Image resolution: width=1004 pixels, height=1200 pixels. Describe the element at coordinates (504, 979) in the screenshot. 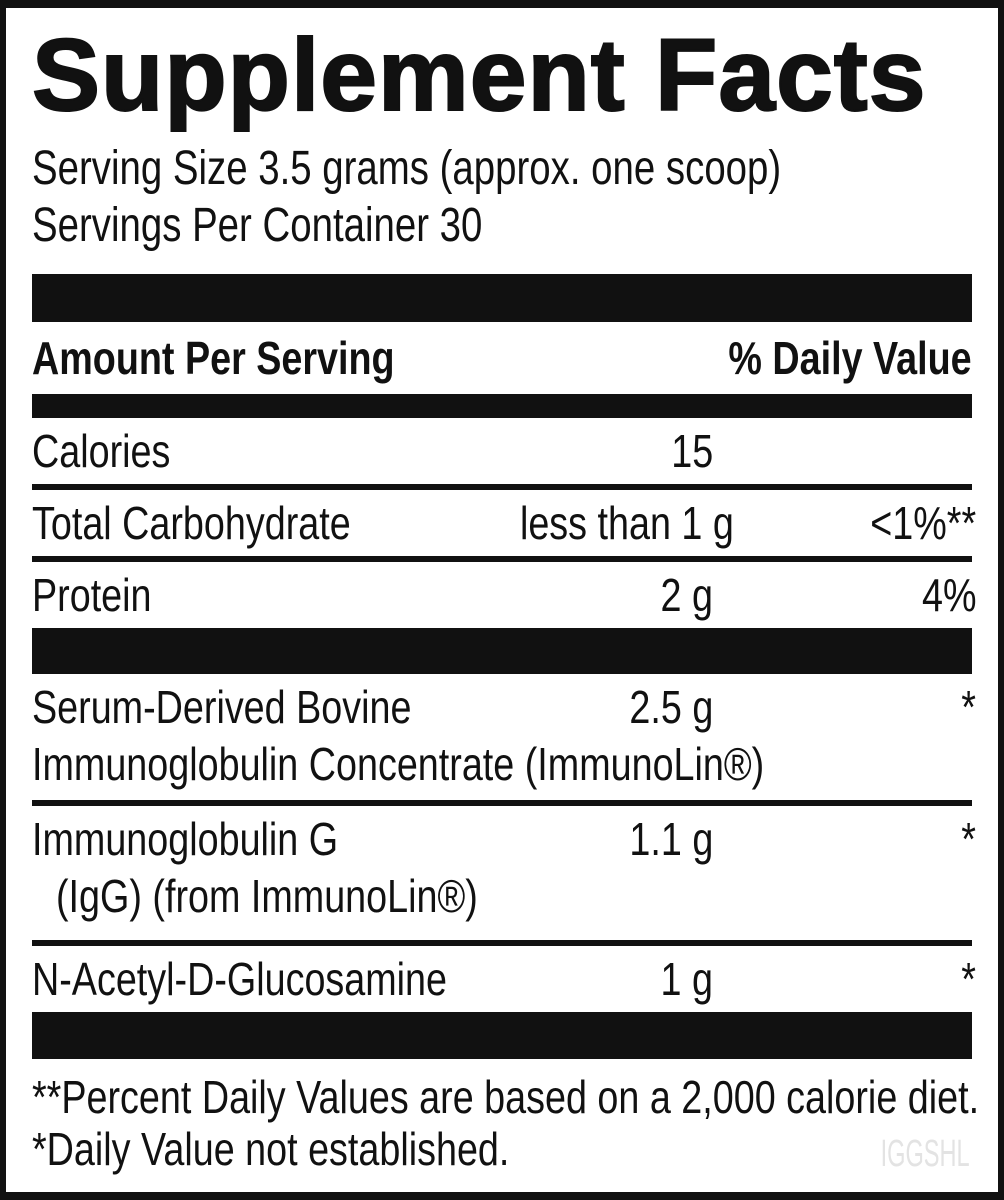

I see `row-n-acetyl-d-glucosamine: N-Acetyl-D-Glucosamine 1 g *` at that location.